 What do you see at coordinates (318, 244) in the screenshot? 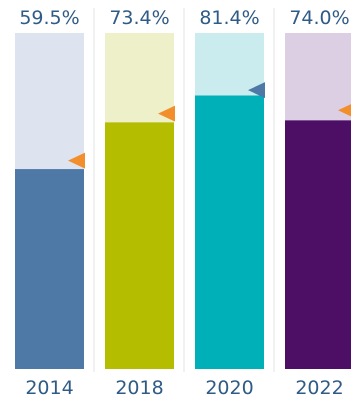
I see `bar-2022` at bounding box center [318, 244].